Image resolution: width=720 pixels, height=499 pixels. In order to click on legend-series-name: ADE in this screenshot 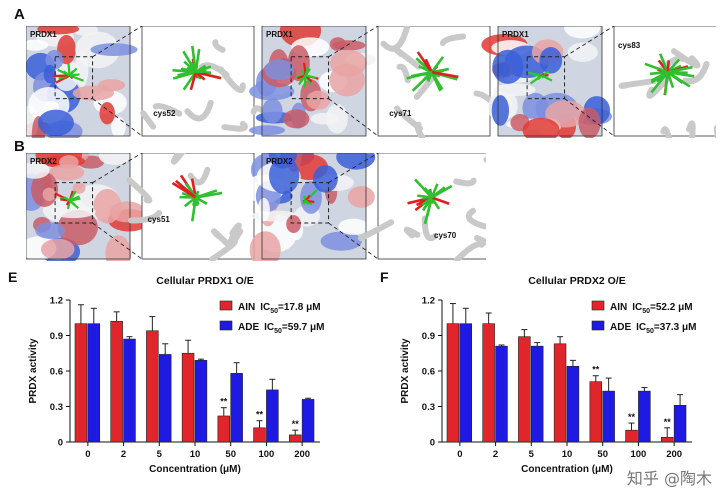, I will do `click(248, 327)`.